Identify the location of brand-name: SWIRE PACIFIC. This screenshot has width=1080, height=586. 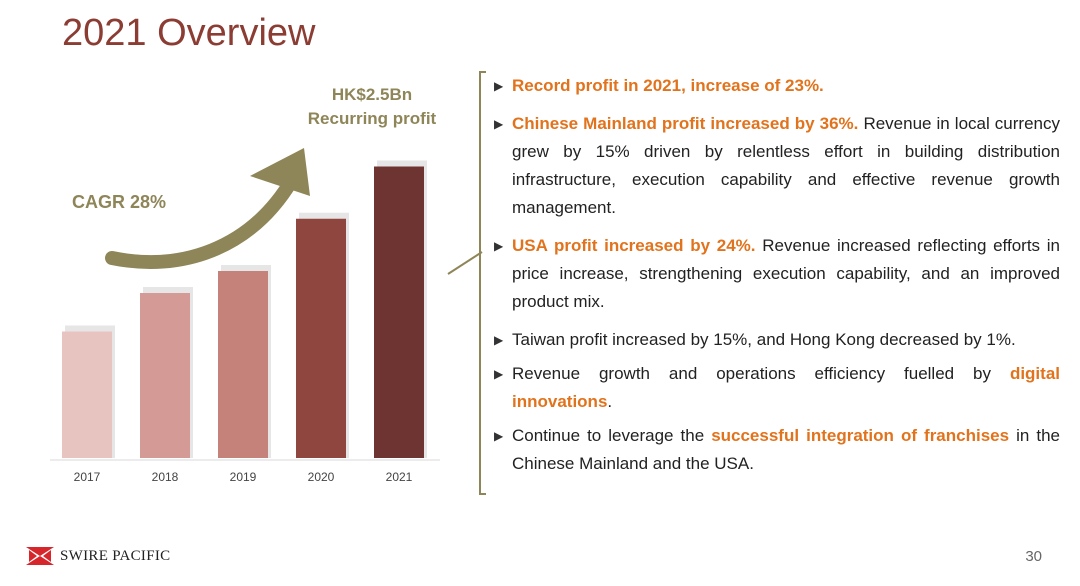
(115, 555).